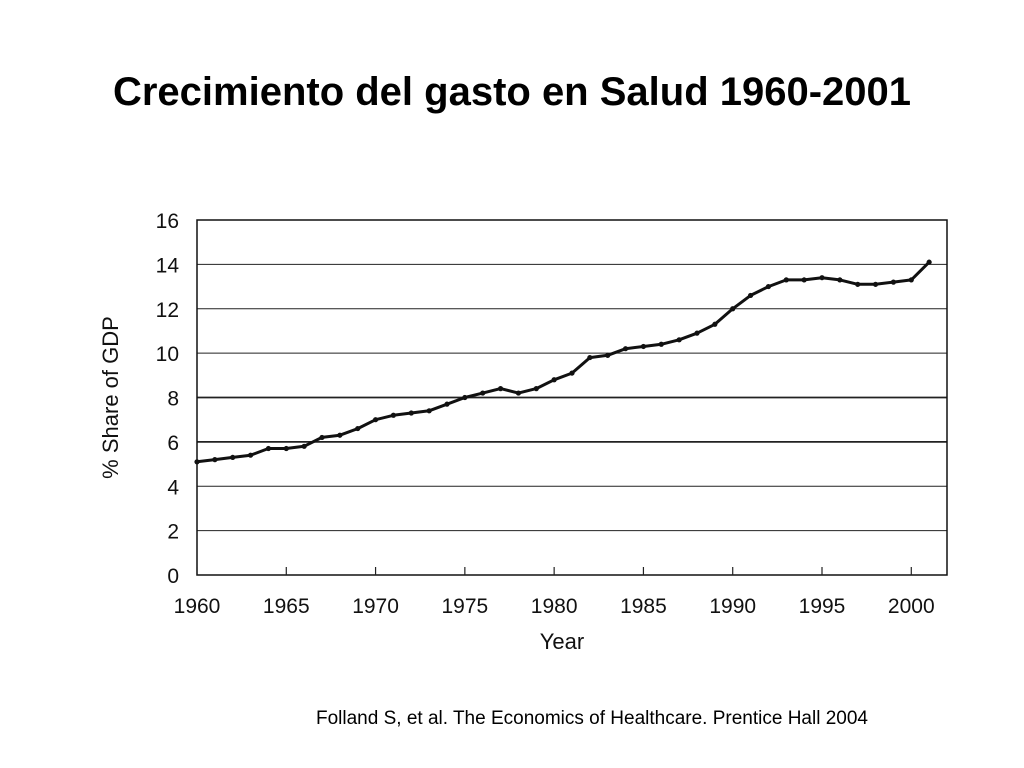  Describe the element at coordinates (215, 460) in the screenshot. I see `data-point-1961` at that location.